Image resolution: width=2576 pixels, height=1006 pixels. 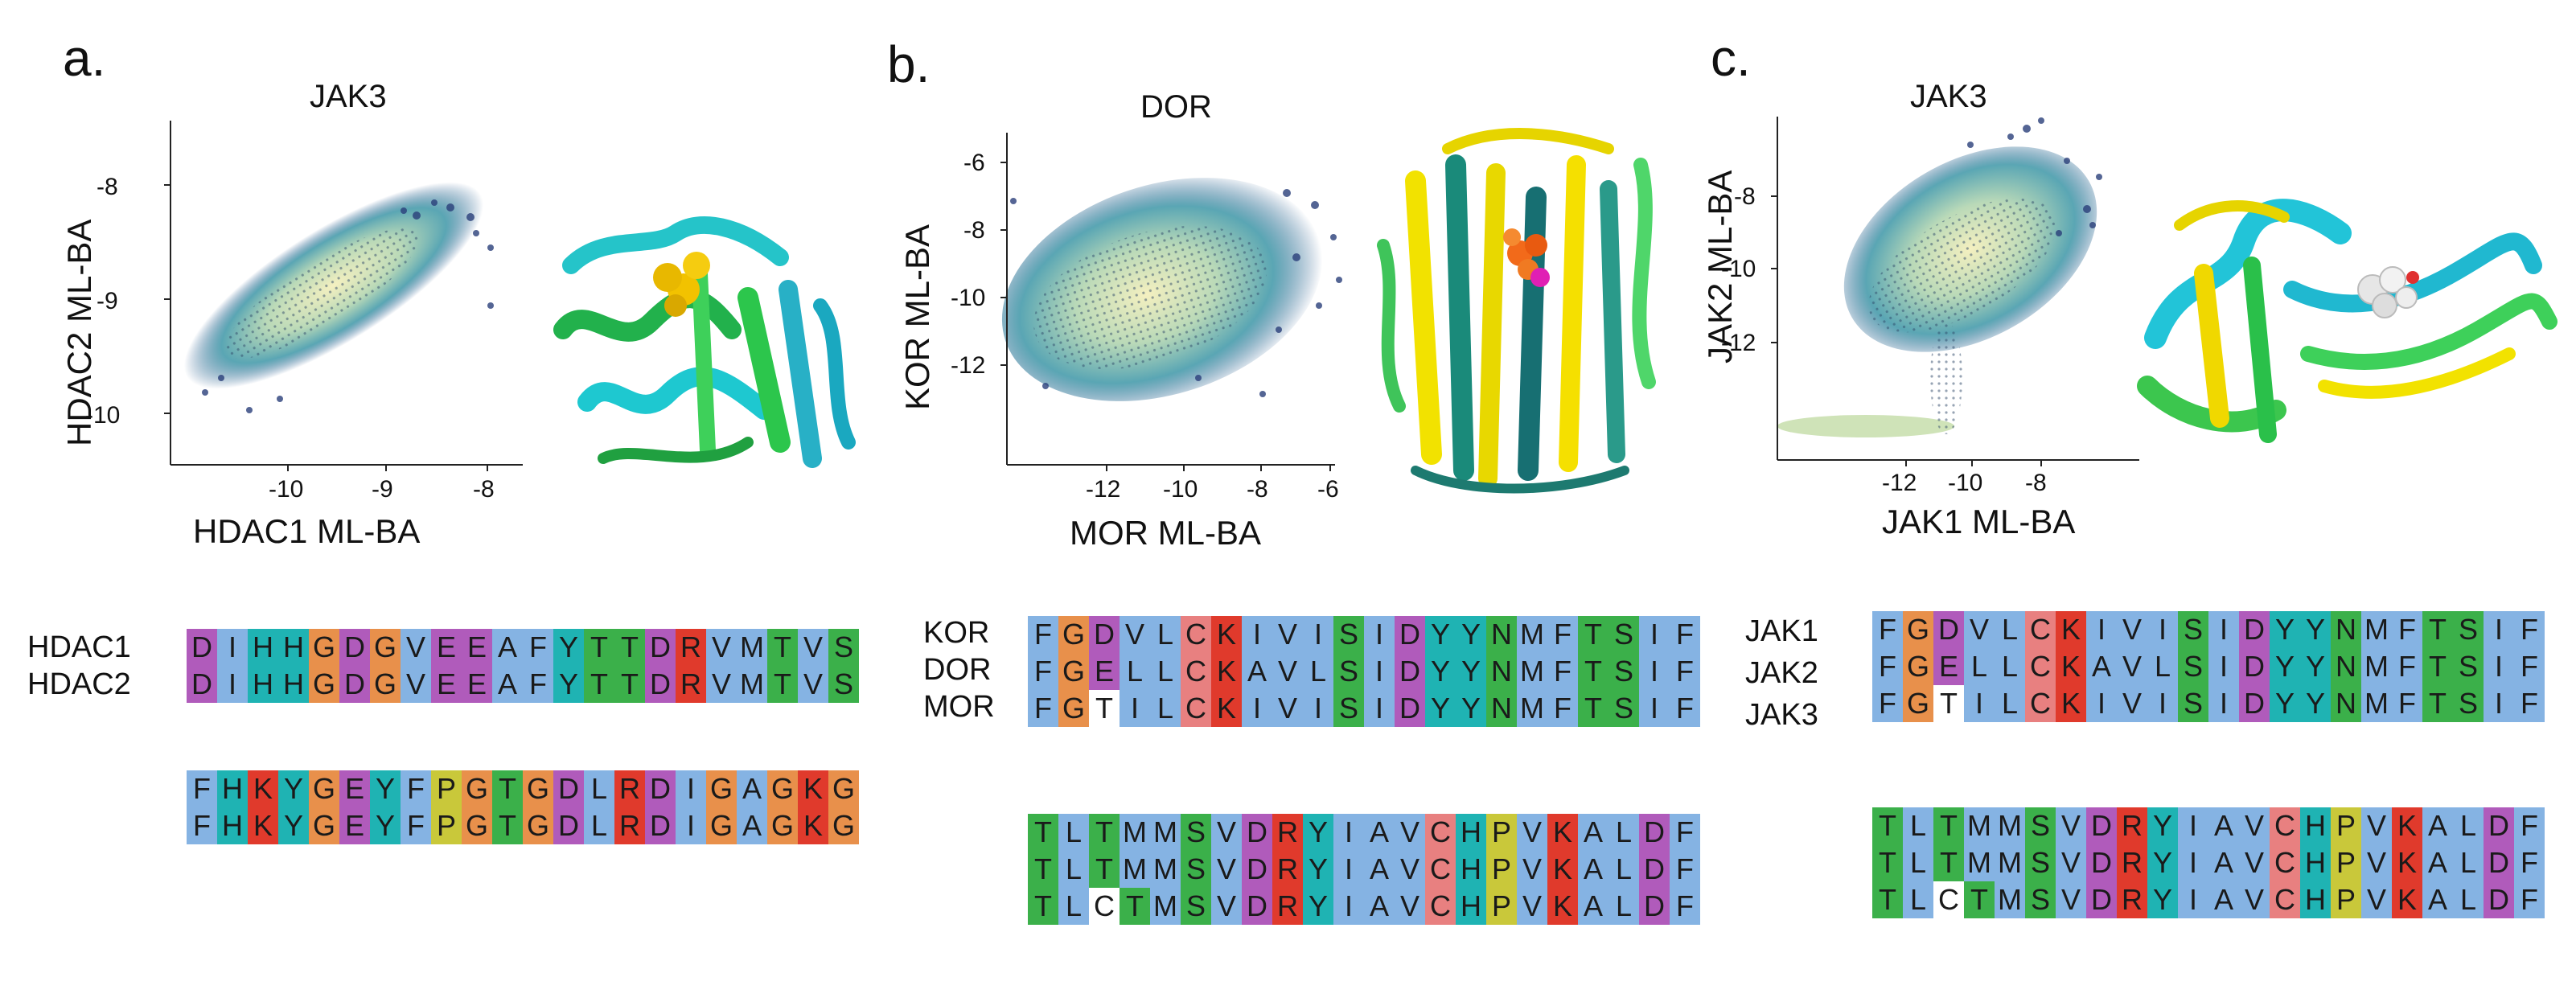 What do you see at coordinates (974, 230) in the screenshot?
I see `y-tick-label: -8` at bounding box center [974, 230].